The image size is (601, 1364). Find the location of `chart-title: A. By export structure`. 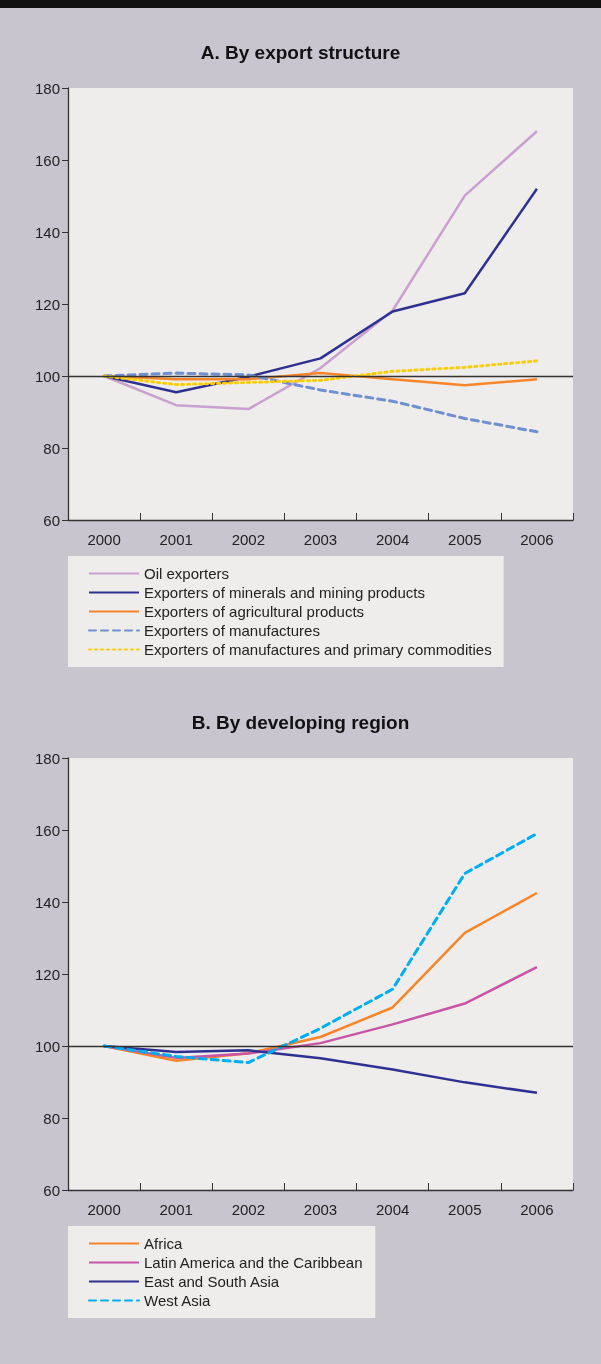

chart-title: A. By export structure is located at coordinates (300, 52).